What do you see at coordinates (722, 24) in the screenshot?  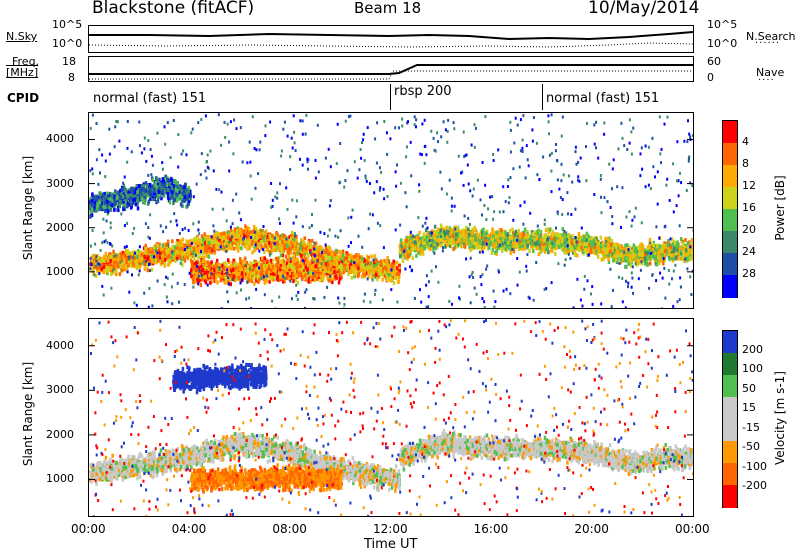 I see `noise-right-tick-top: 10^5` at bounding box center [722, 24].